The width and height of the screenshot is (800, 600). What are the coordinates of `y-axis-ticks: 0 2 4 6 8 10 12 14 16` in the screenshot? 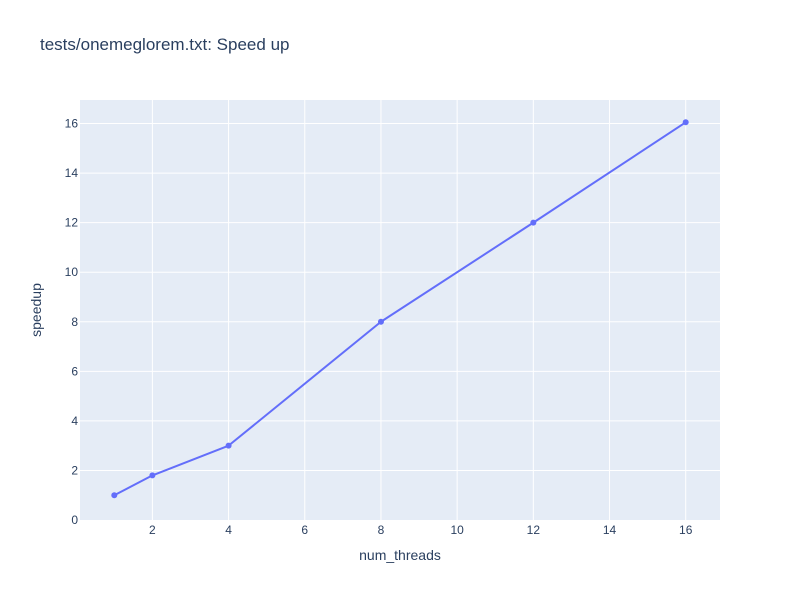 It's located at (72, 322).